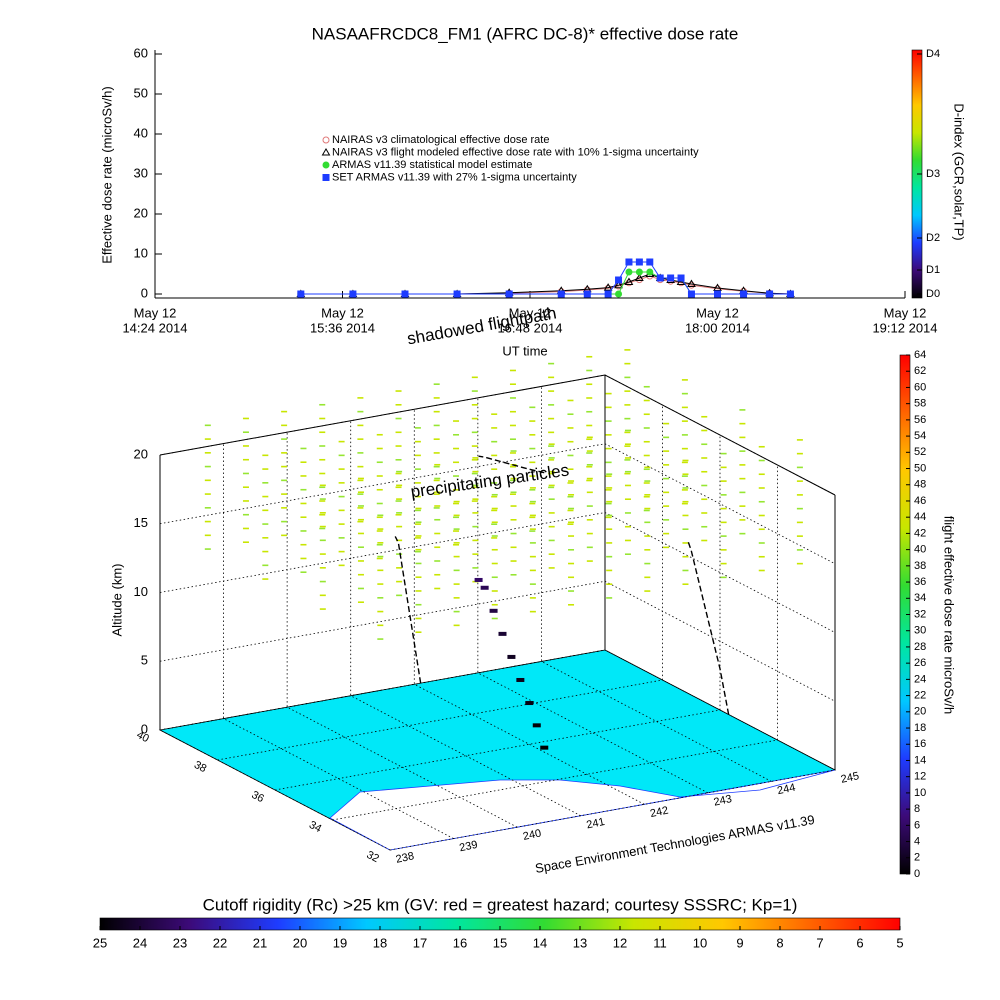  Describe the element at coordinates (326, 177) in the screenshot. I see `legend-marker` at that location.